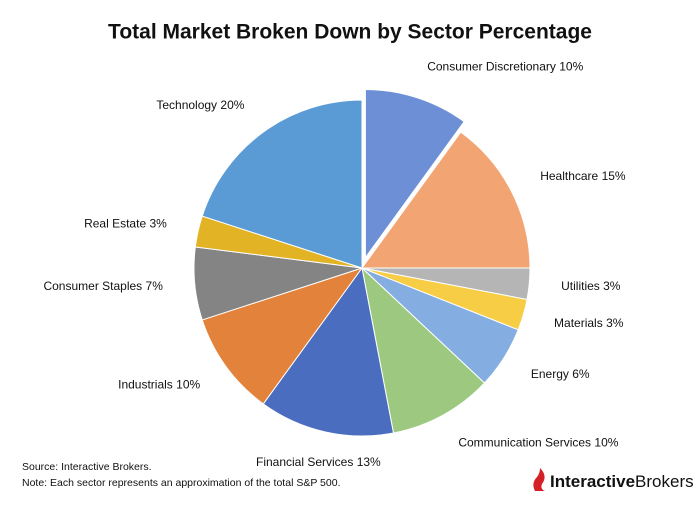 This screenshot has width=700, height=508. Describe the element at coordinates (550, 374) in the screenshot. I see `category-label: Energy` at that location.